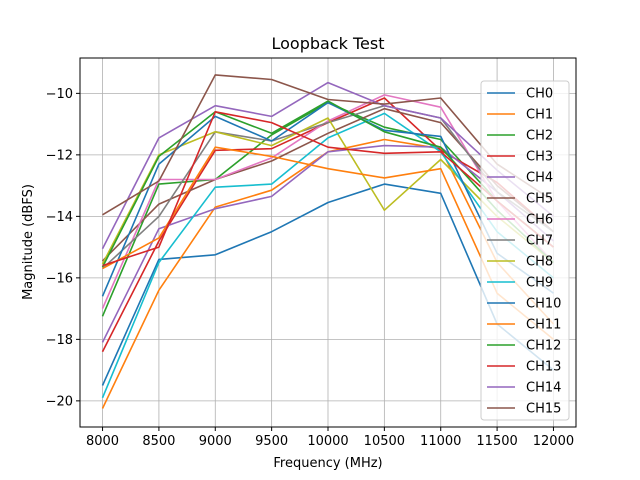 Image resolution: width=640 pixels, height=480 pixels. What do you see at coordinates (28, 242) in the screenshot?
I see `y-axis-label: Magnitude (dBFS)` at bounding box center [28, 242].